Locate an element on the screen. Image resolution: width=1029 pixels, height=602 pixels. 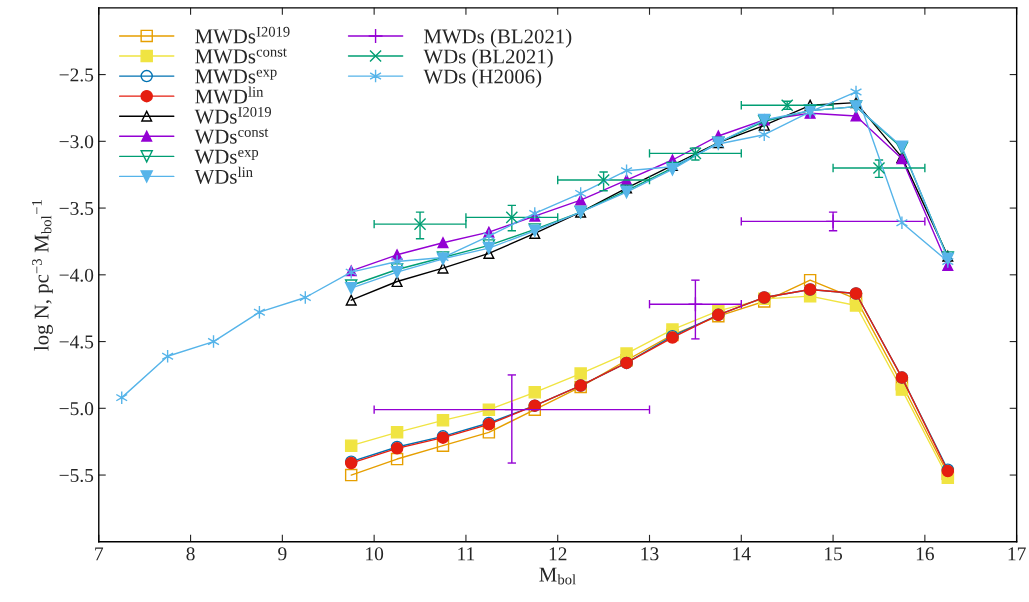
y-tick-label: −4.0 is located at coordinates (76, 275).